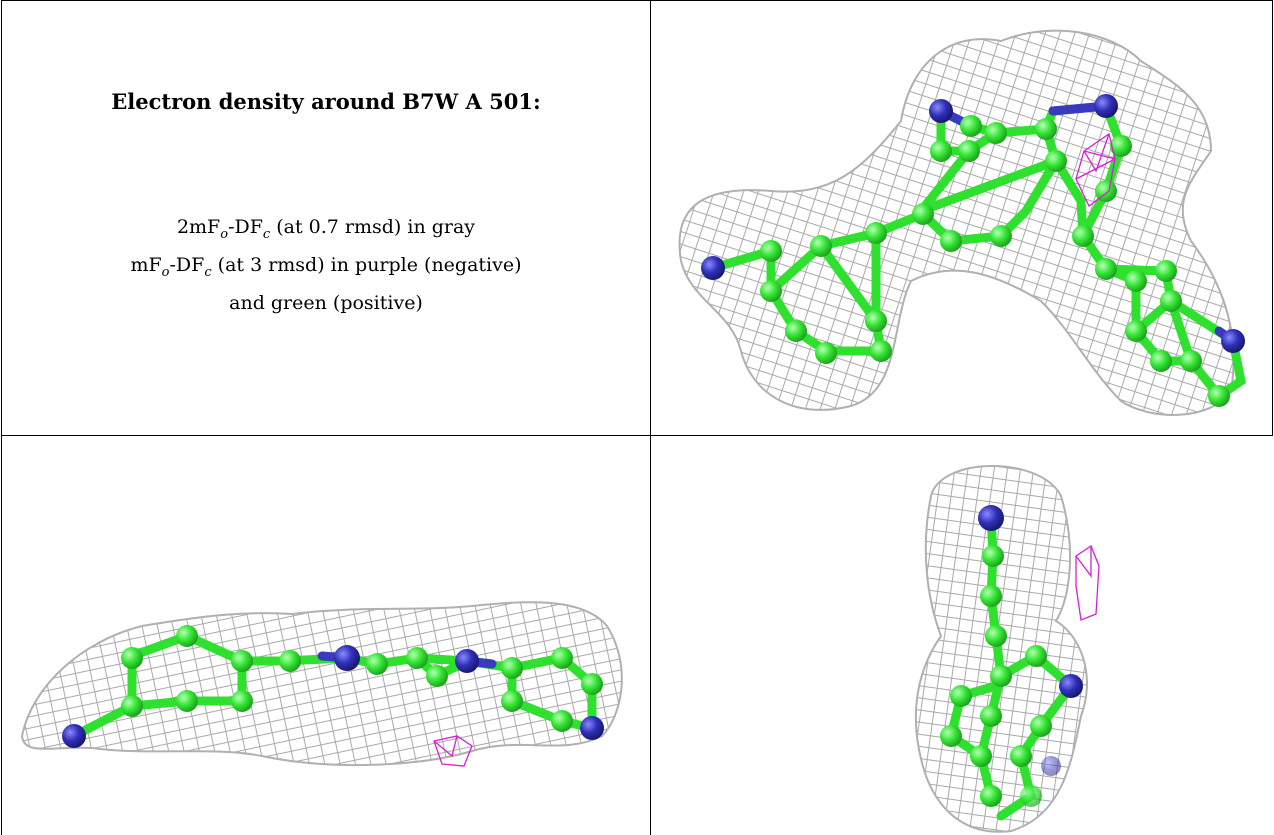  What do you see at coordinates (326, 101) in the screenshot?
I see `caption-title: Electron density around B7W A 501:` at bounding box center [326, 101].